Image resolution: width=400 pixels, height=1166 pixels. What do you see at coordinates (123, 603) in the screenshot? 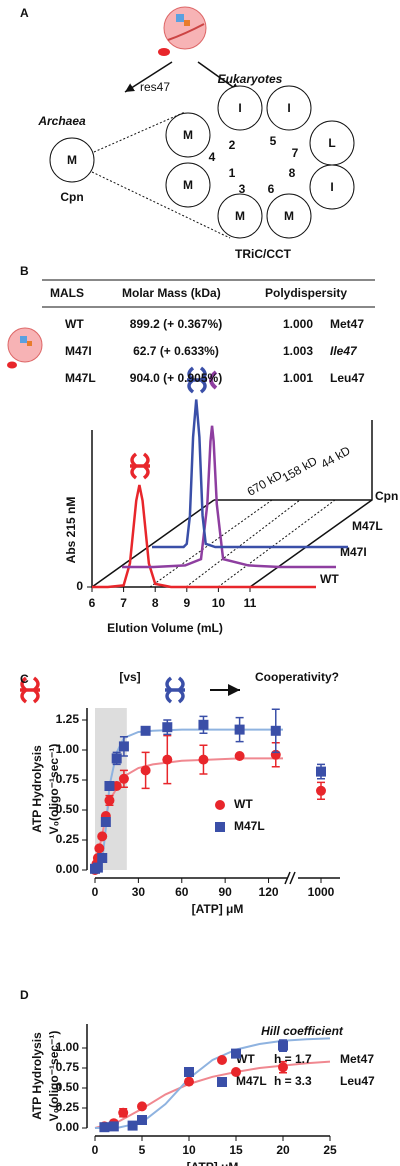
I see `x-tick-label: 7` at bounding box center [123, 603].